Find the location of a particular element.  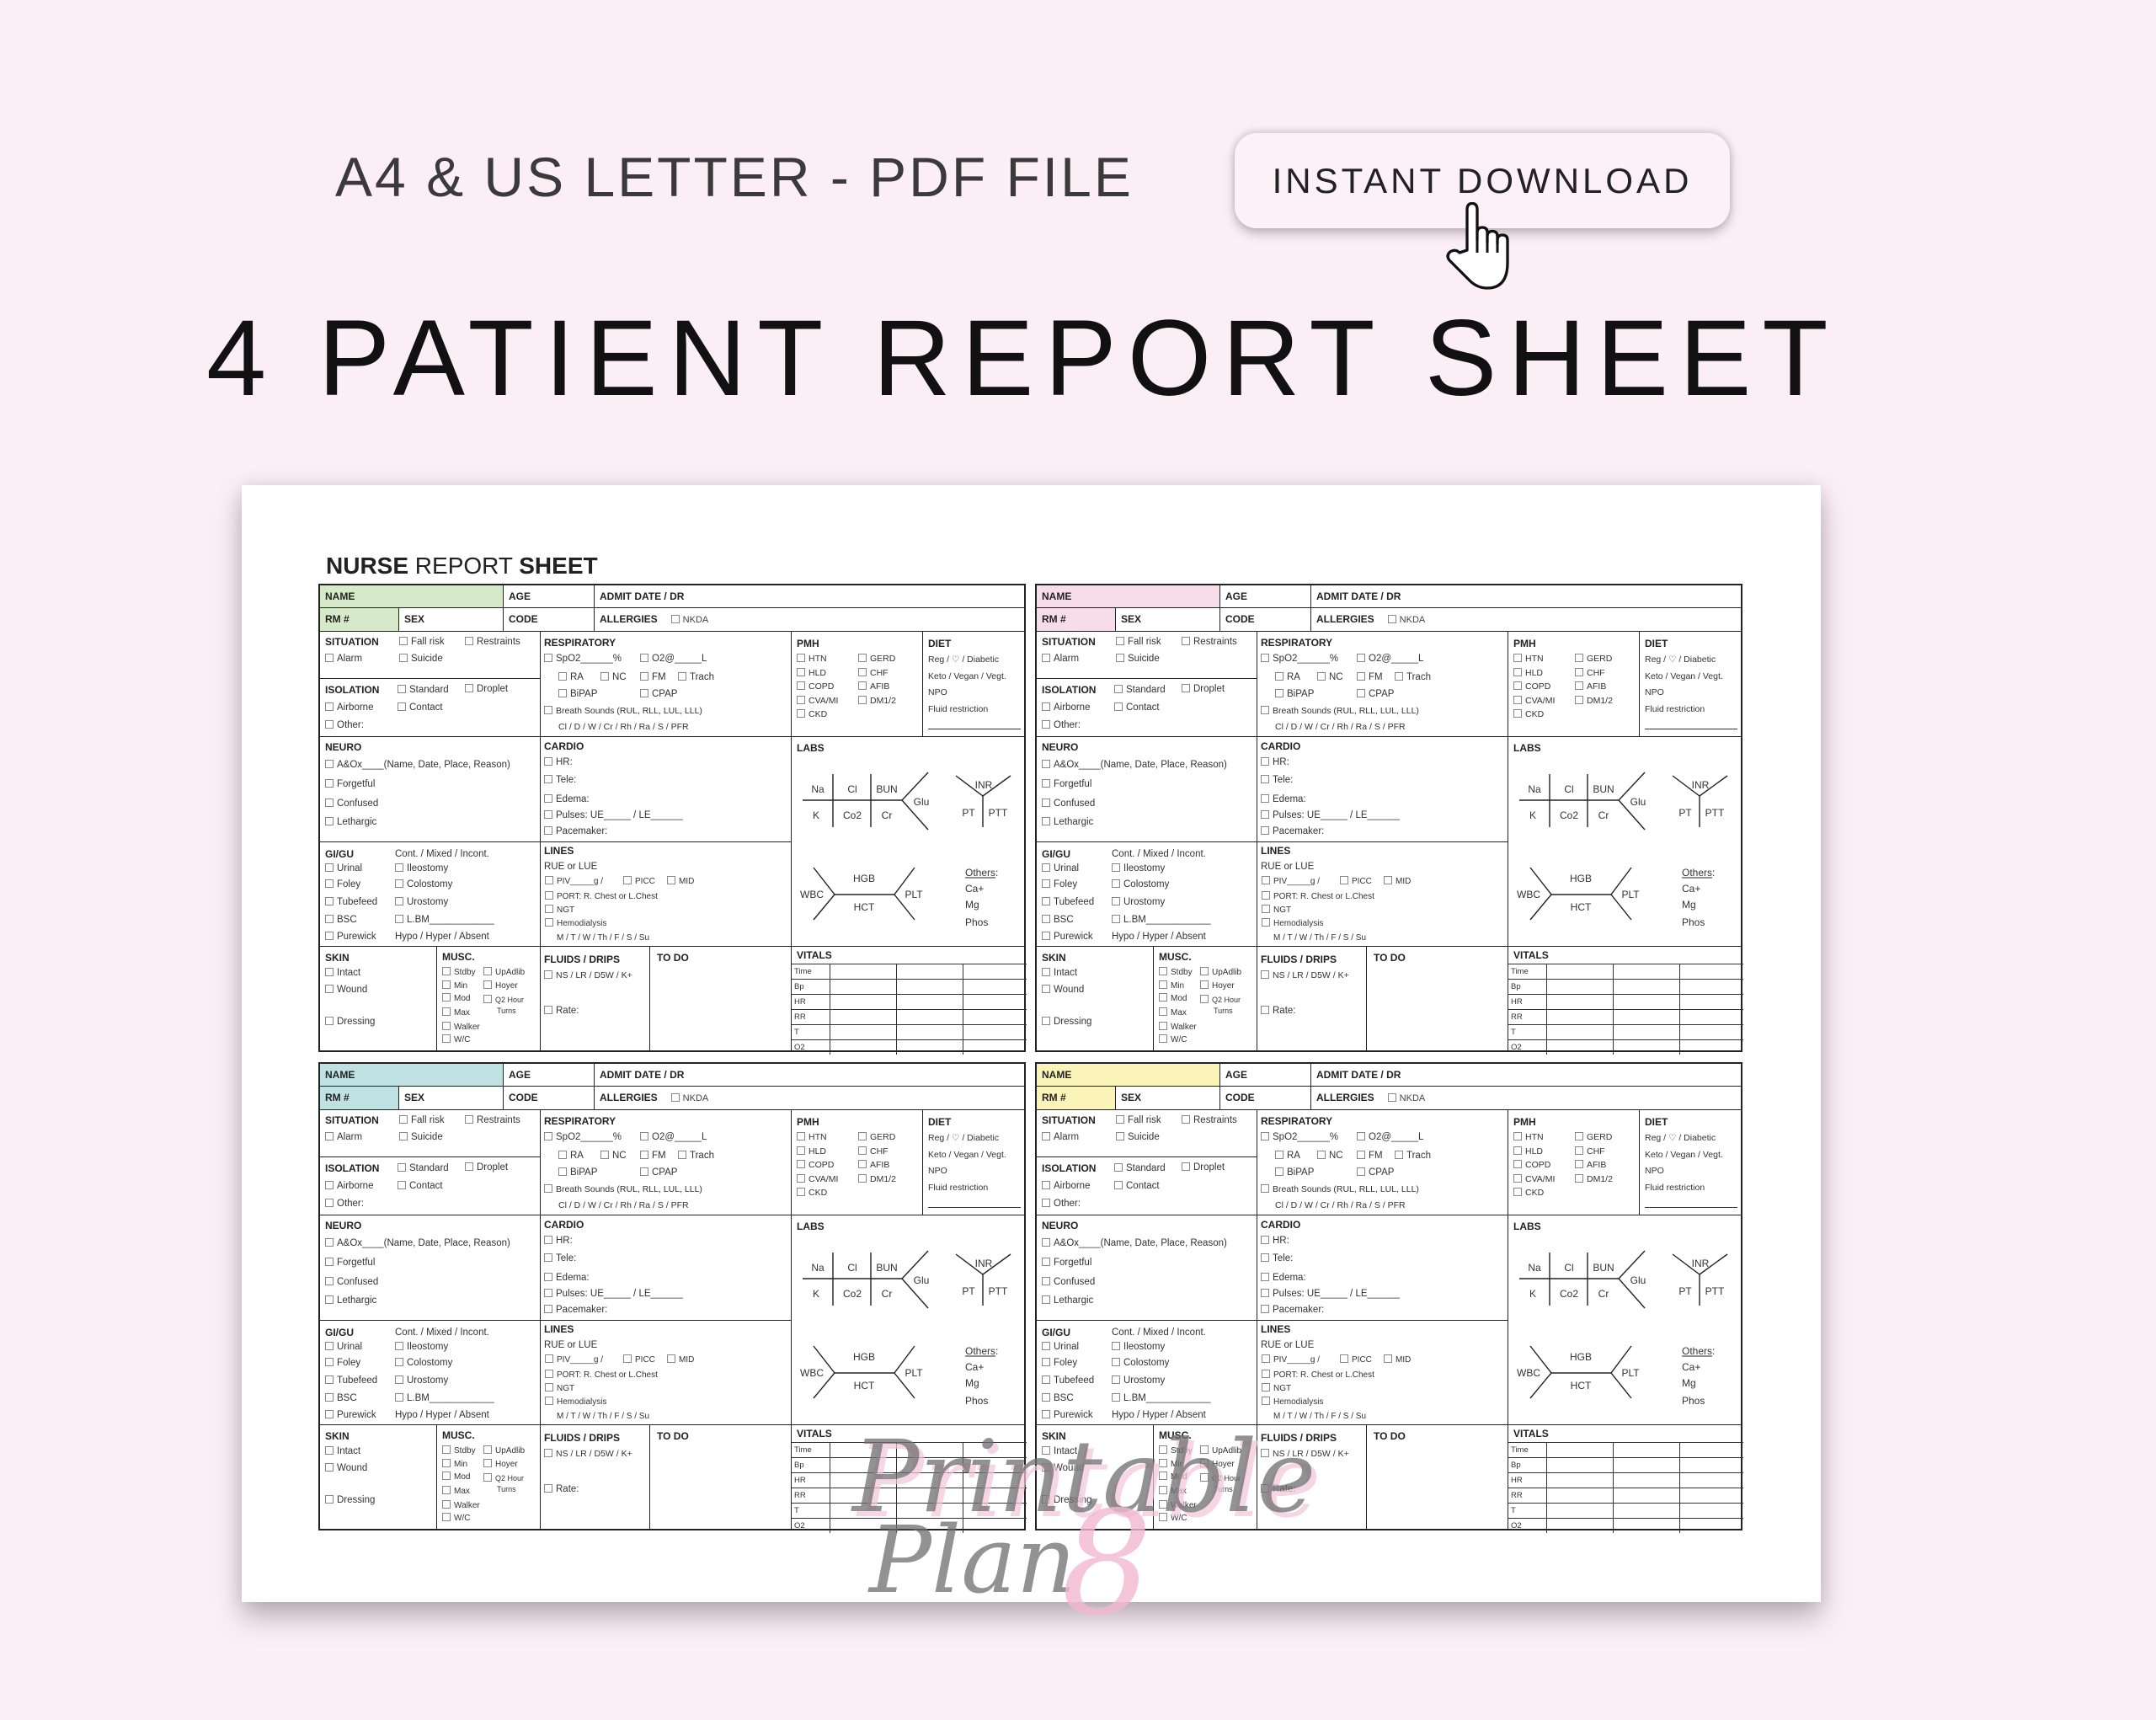

alarm-checkbox: Alarm is located at coordinates (1060, 1137).